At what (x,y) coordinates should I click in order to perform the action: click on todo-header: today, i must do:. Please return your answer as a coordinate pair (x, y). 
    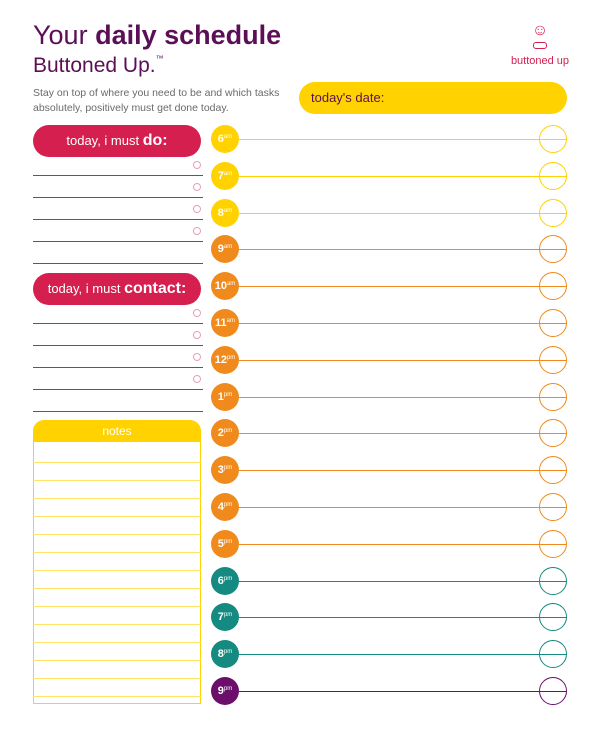
    Looking at the image, I should click on (117, 141).